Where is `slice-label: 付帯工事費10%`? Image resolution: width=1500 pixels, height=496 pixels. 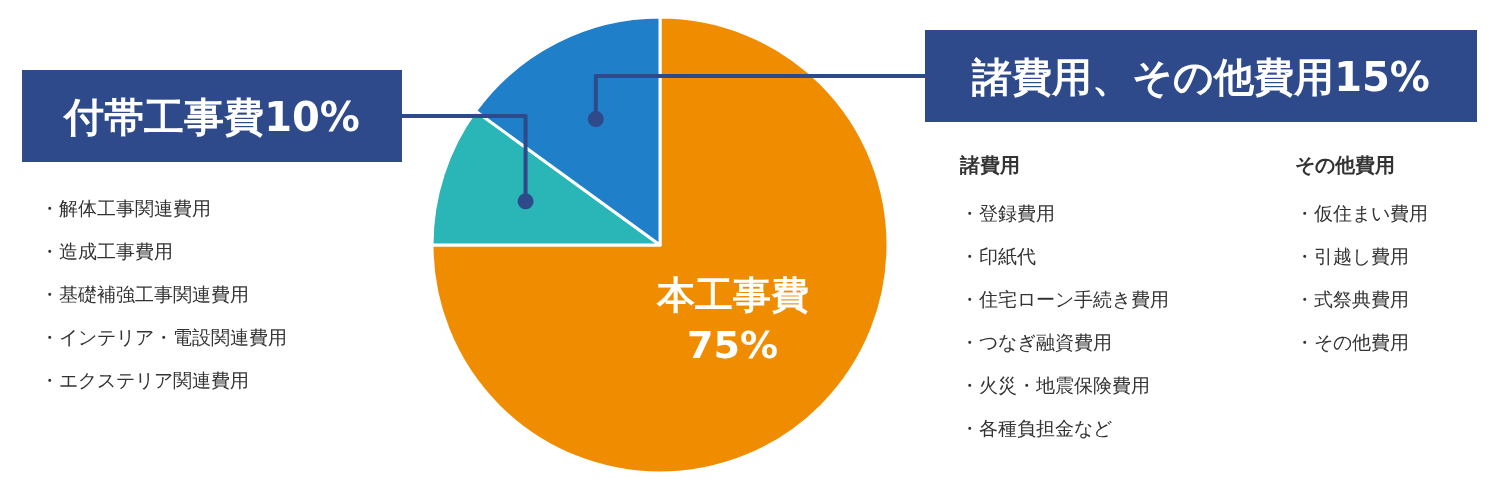 slice-label: 付帯工事費10% is located at coordinates (211, 117).